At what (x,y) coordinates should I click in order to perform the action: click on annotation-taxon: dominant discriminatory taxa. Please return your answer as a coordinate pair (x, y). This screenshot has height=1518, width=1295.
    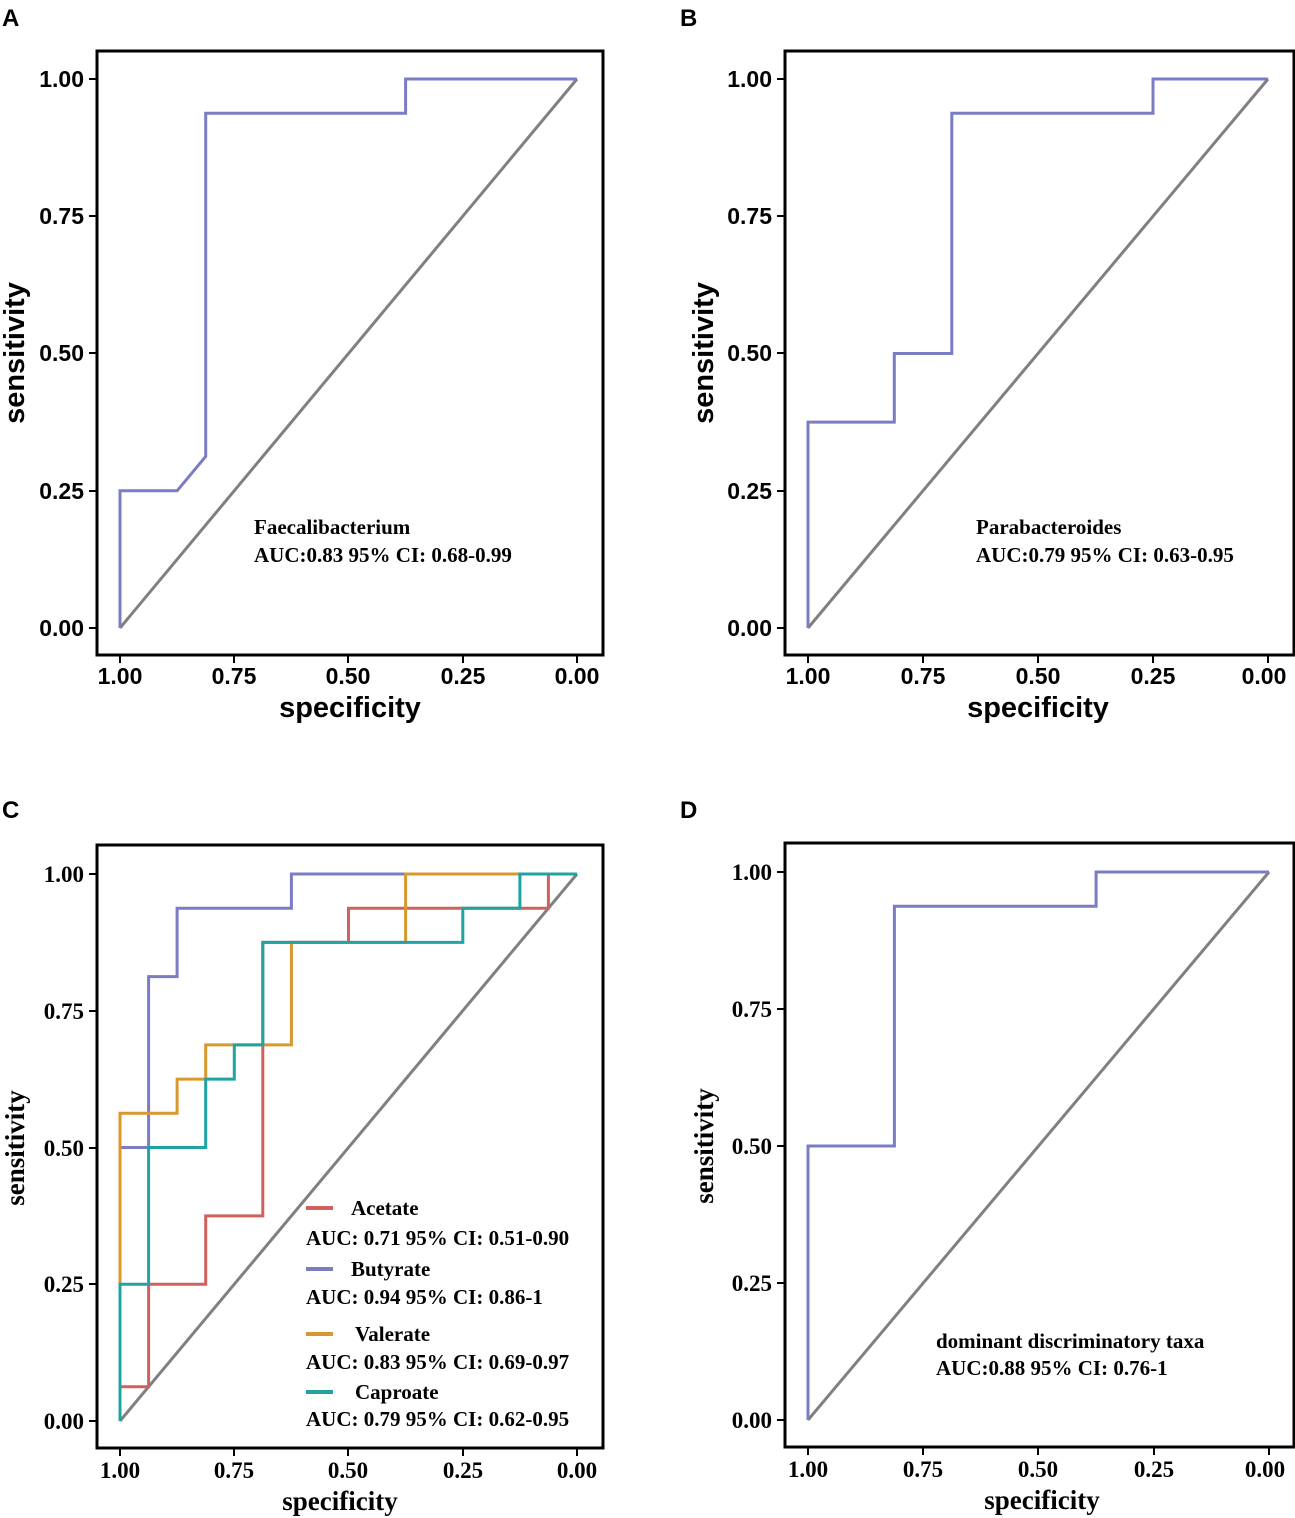
    Looking at the image, I should click on (1070, 1341).